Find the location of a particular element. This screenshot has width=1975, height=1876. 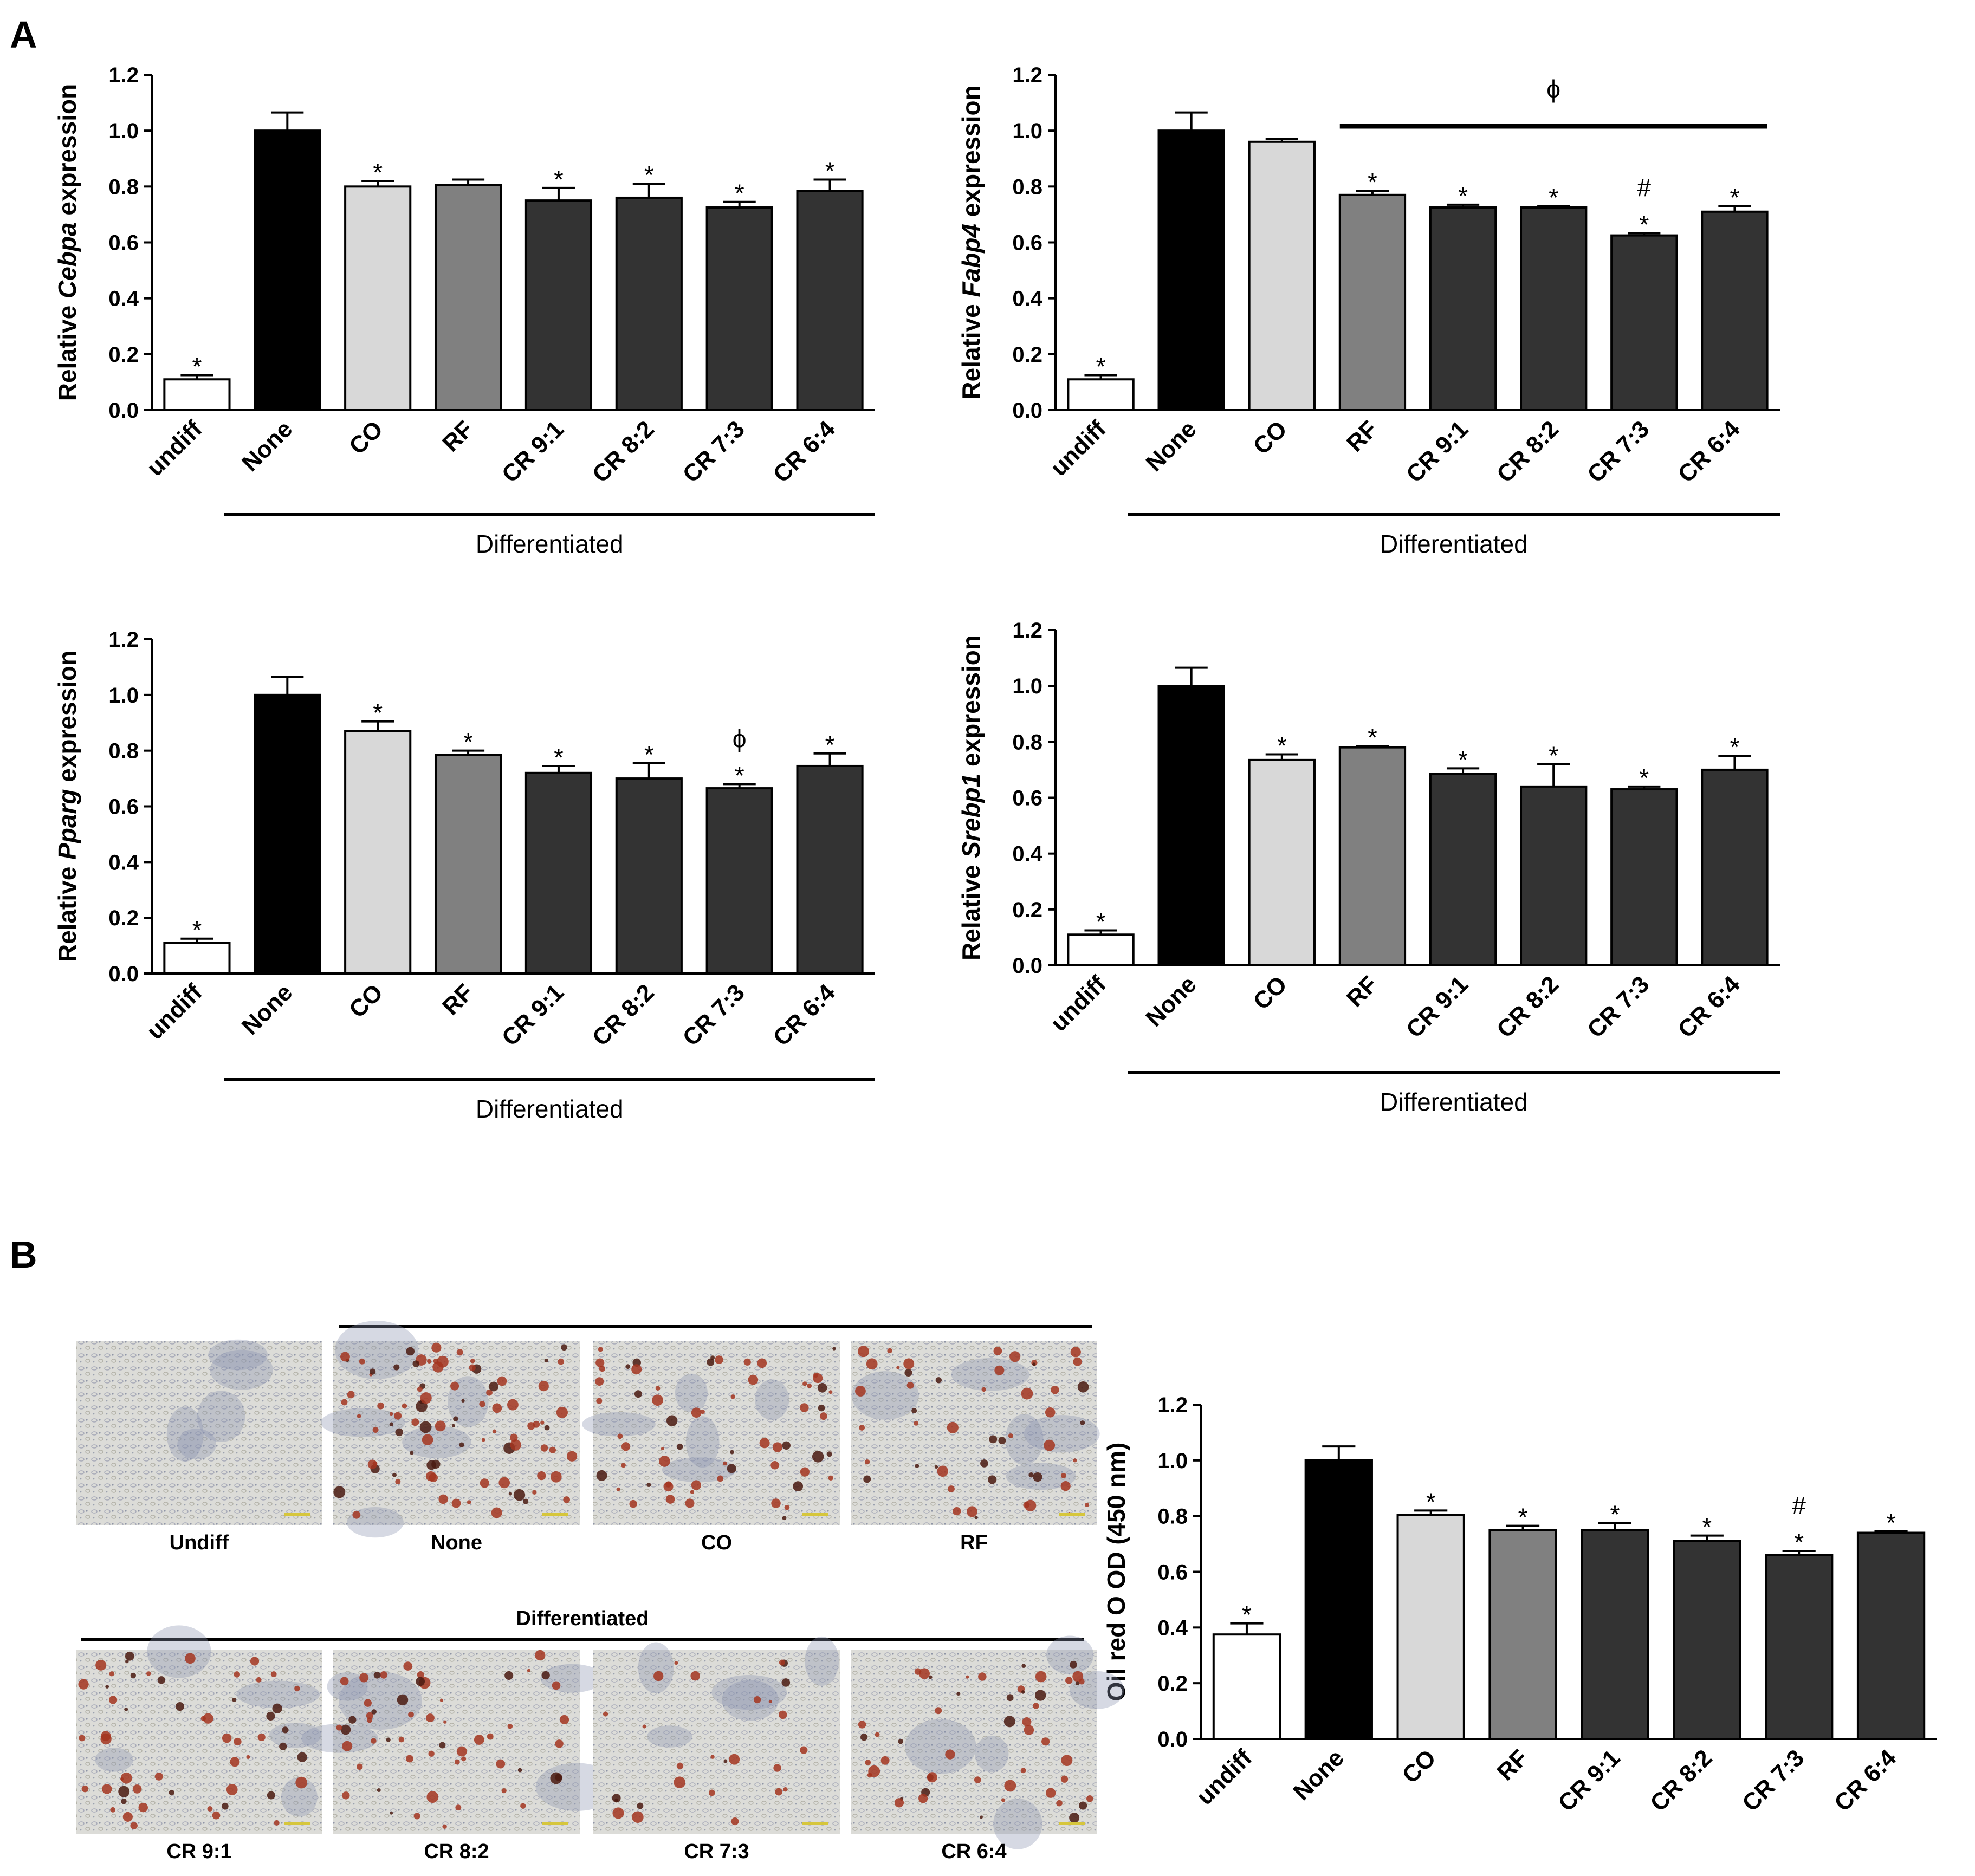

fabp4-category-cr-6-4: CR 6:4 is located at coordinates (1709, 452).